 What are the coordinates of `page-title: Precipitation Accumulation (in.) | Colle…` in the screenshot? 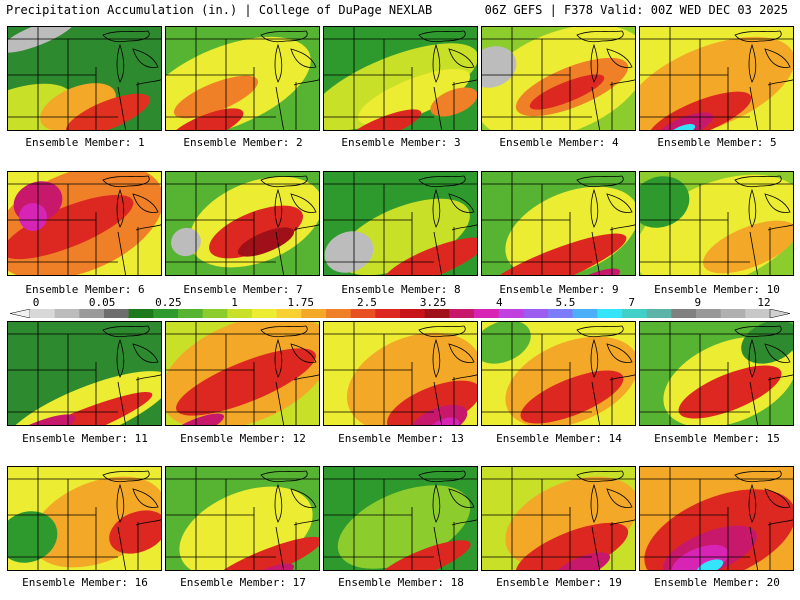 It's located at (219, 10).